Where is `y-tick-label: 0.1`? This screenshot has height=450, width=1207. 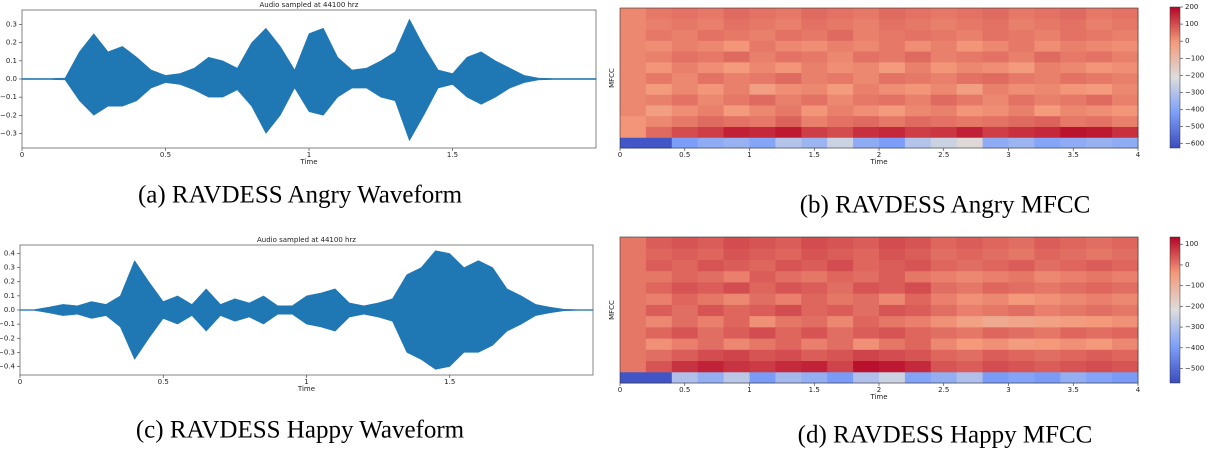 y-tick-label: 0.1 is located at coordinates (9, 296).